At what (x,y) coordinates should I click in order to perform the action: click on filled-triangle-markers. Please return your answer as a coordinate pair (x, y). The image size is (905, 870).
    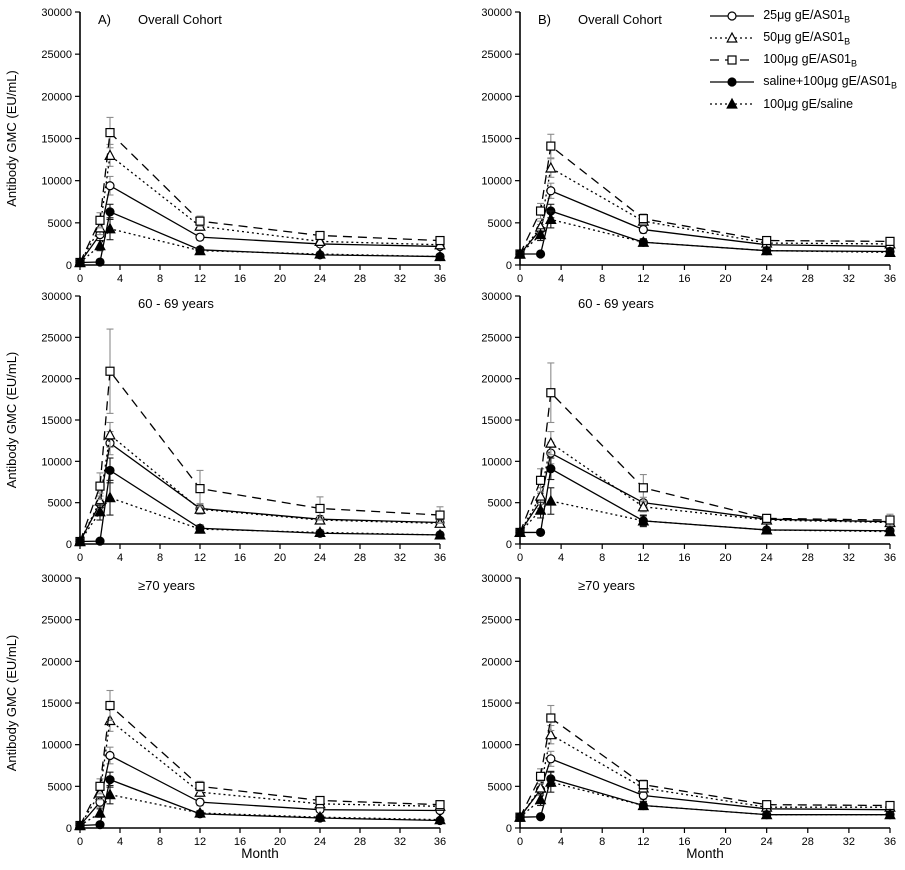
    Looking at the image, I should click on (705, 236).